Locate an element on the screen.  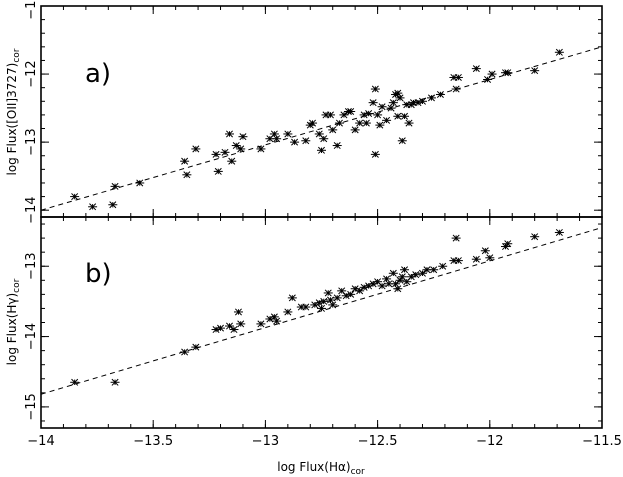
x-tick-label: −14 is located at coordinates (40, 441).